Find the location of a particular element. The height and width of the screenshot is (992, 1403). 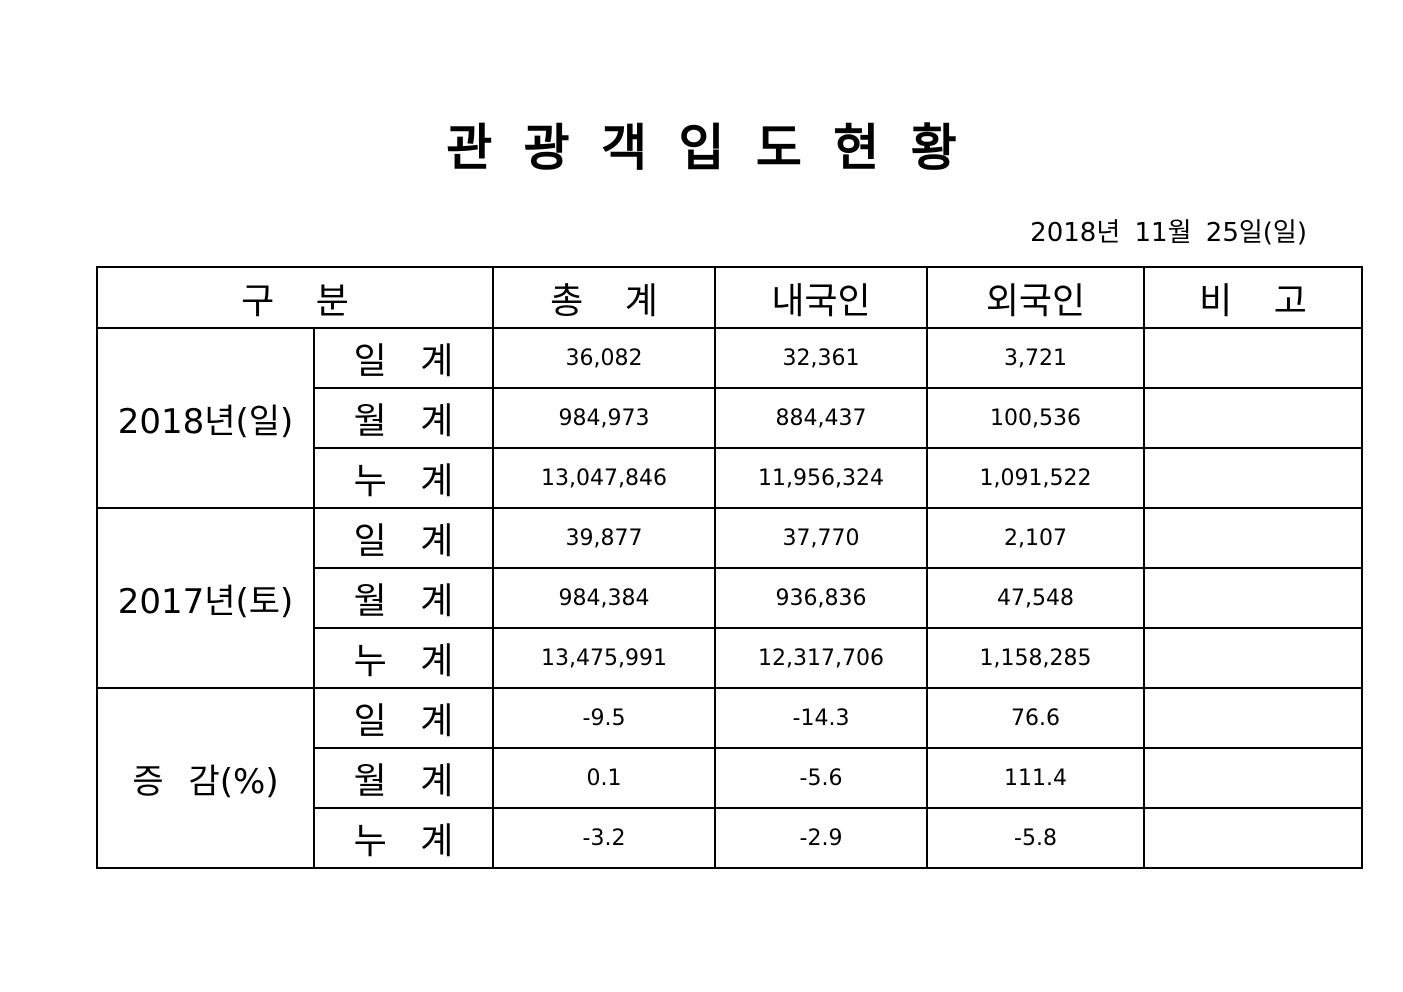

header-cell: 비 고 is located at coordinates (1253, 297).